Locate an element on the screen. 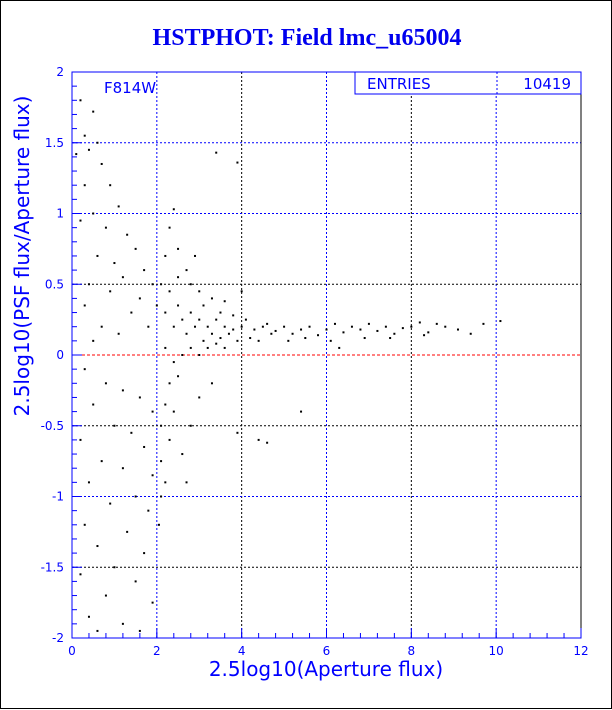  y-tick-label: 1 is located at coordinates (60, 214).